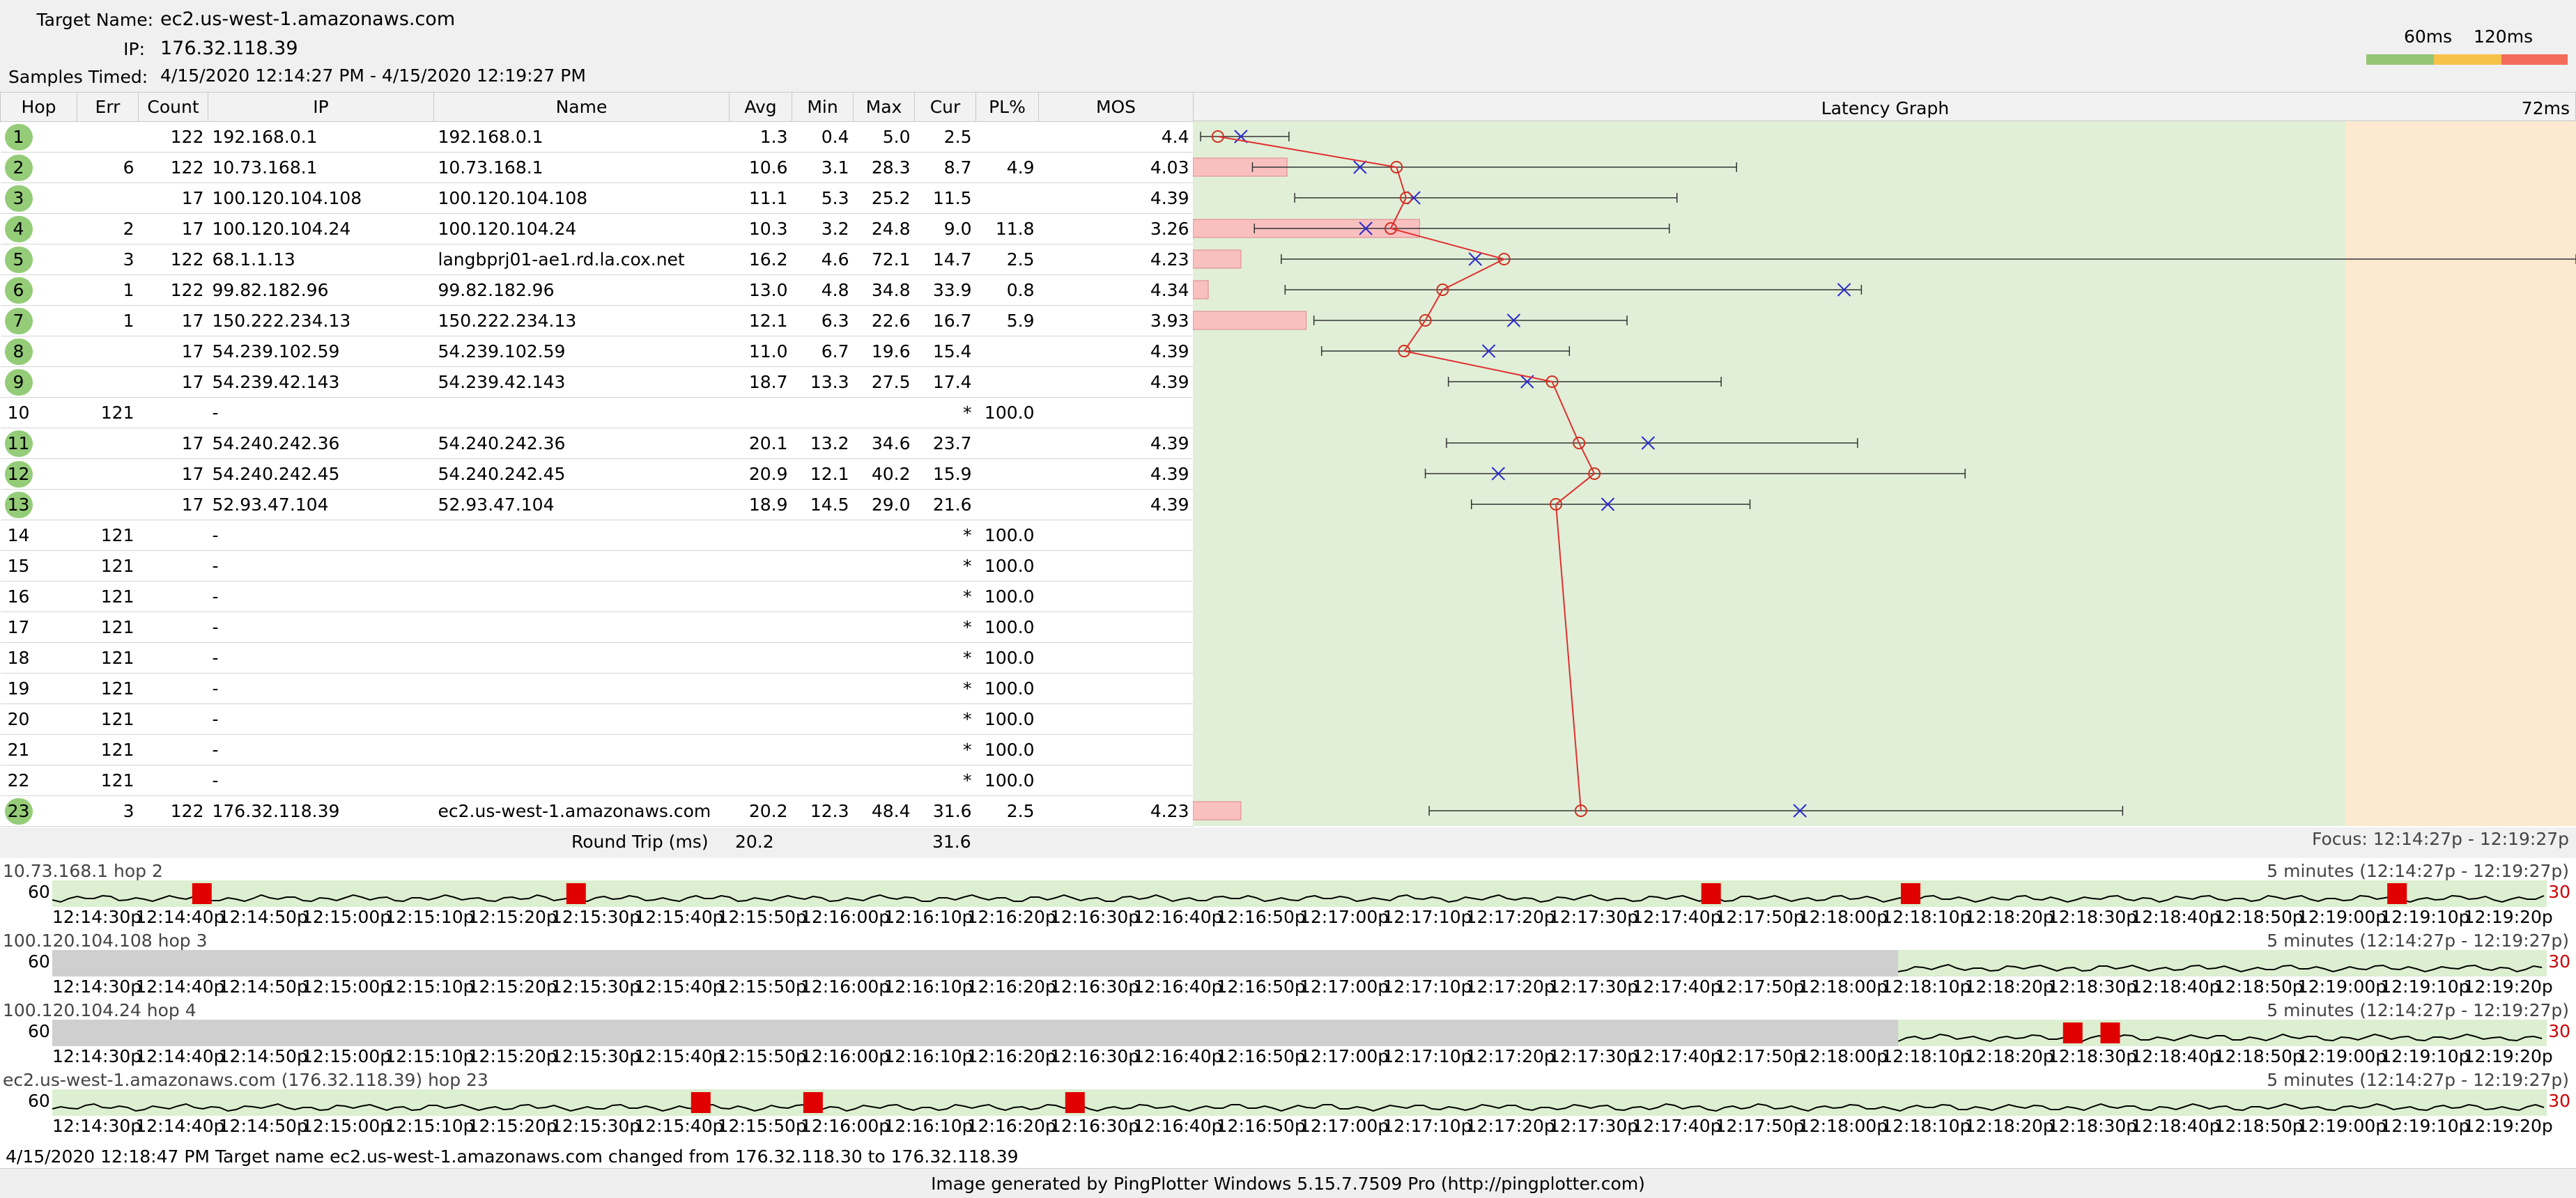 Image resolution: width=2576 pixels, height=1198 pixels. What do you see at coordinates (2176, 1056) in the screenshot?
I see `time-tick-label: 12:18:40p` at bounding box center [2176, 1056].